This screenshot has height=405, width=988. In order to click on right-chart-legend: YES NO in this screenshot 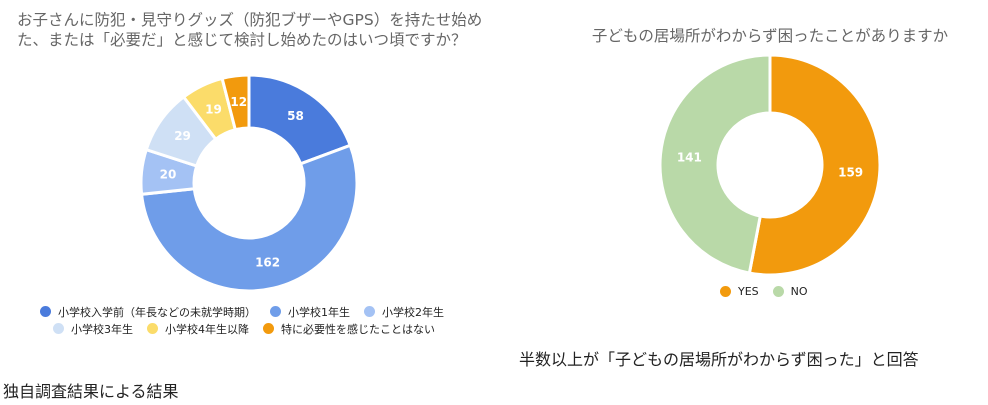, I will do `click(771, 291)`.